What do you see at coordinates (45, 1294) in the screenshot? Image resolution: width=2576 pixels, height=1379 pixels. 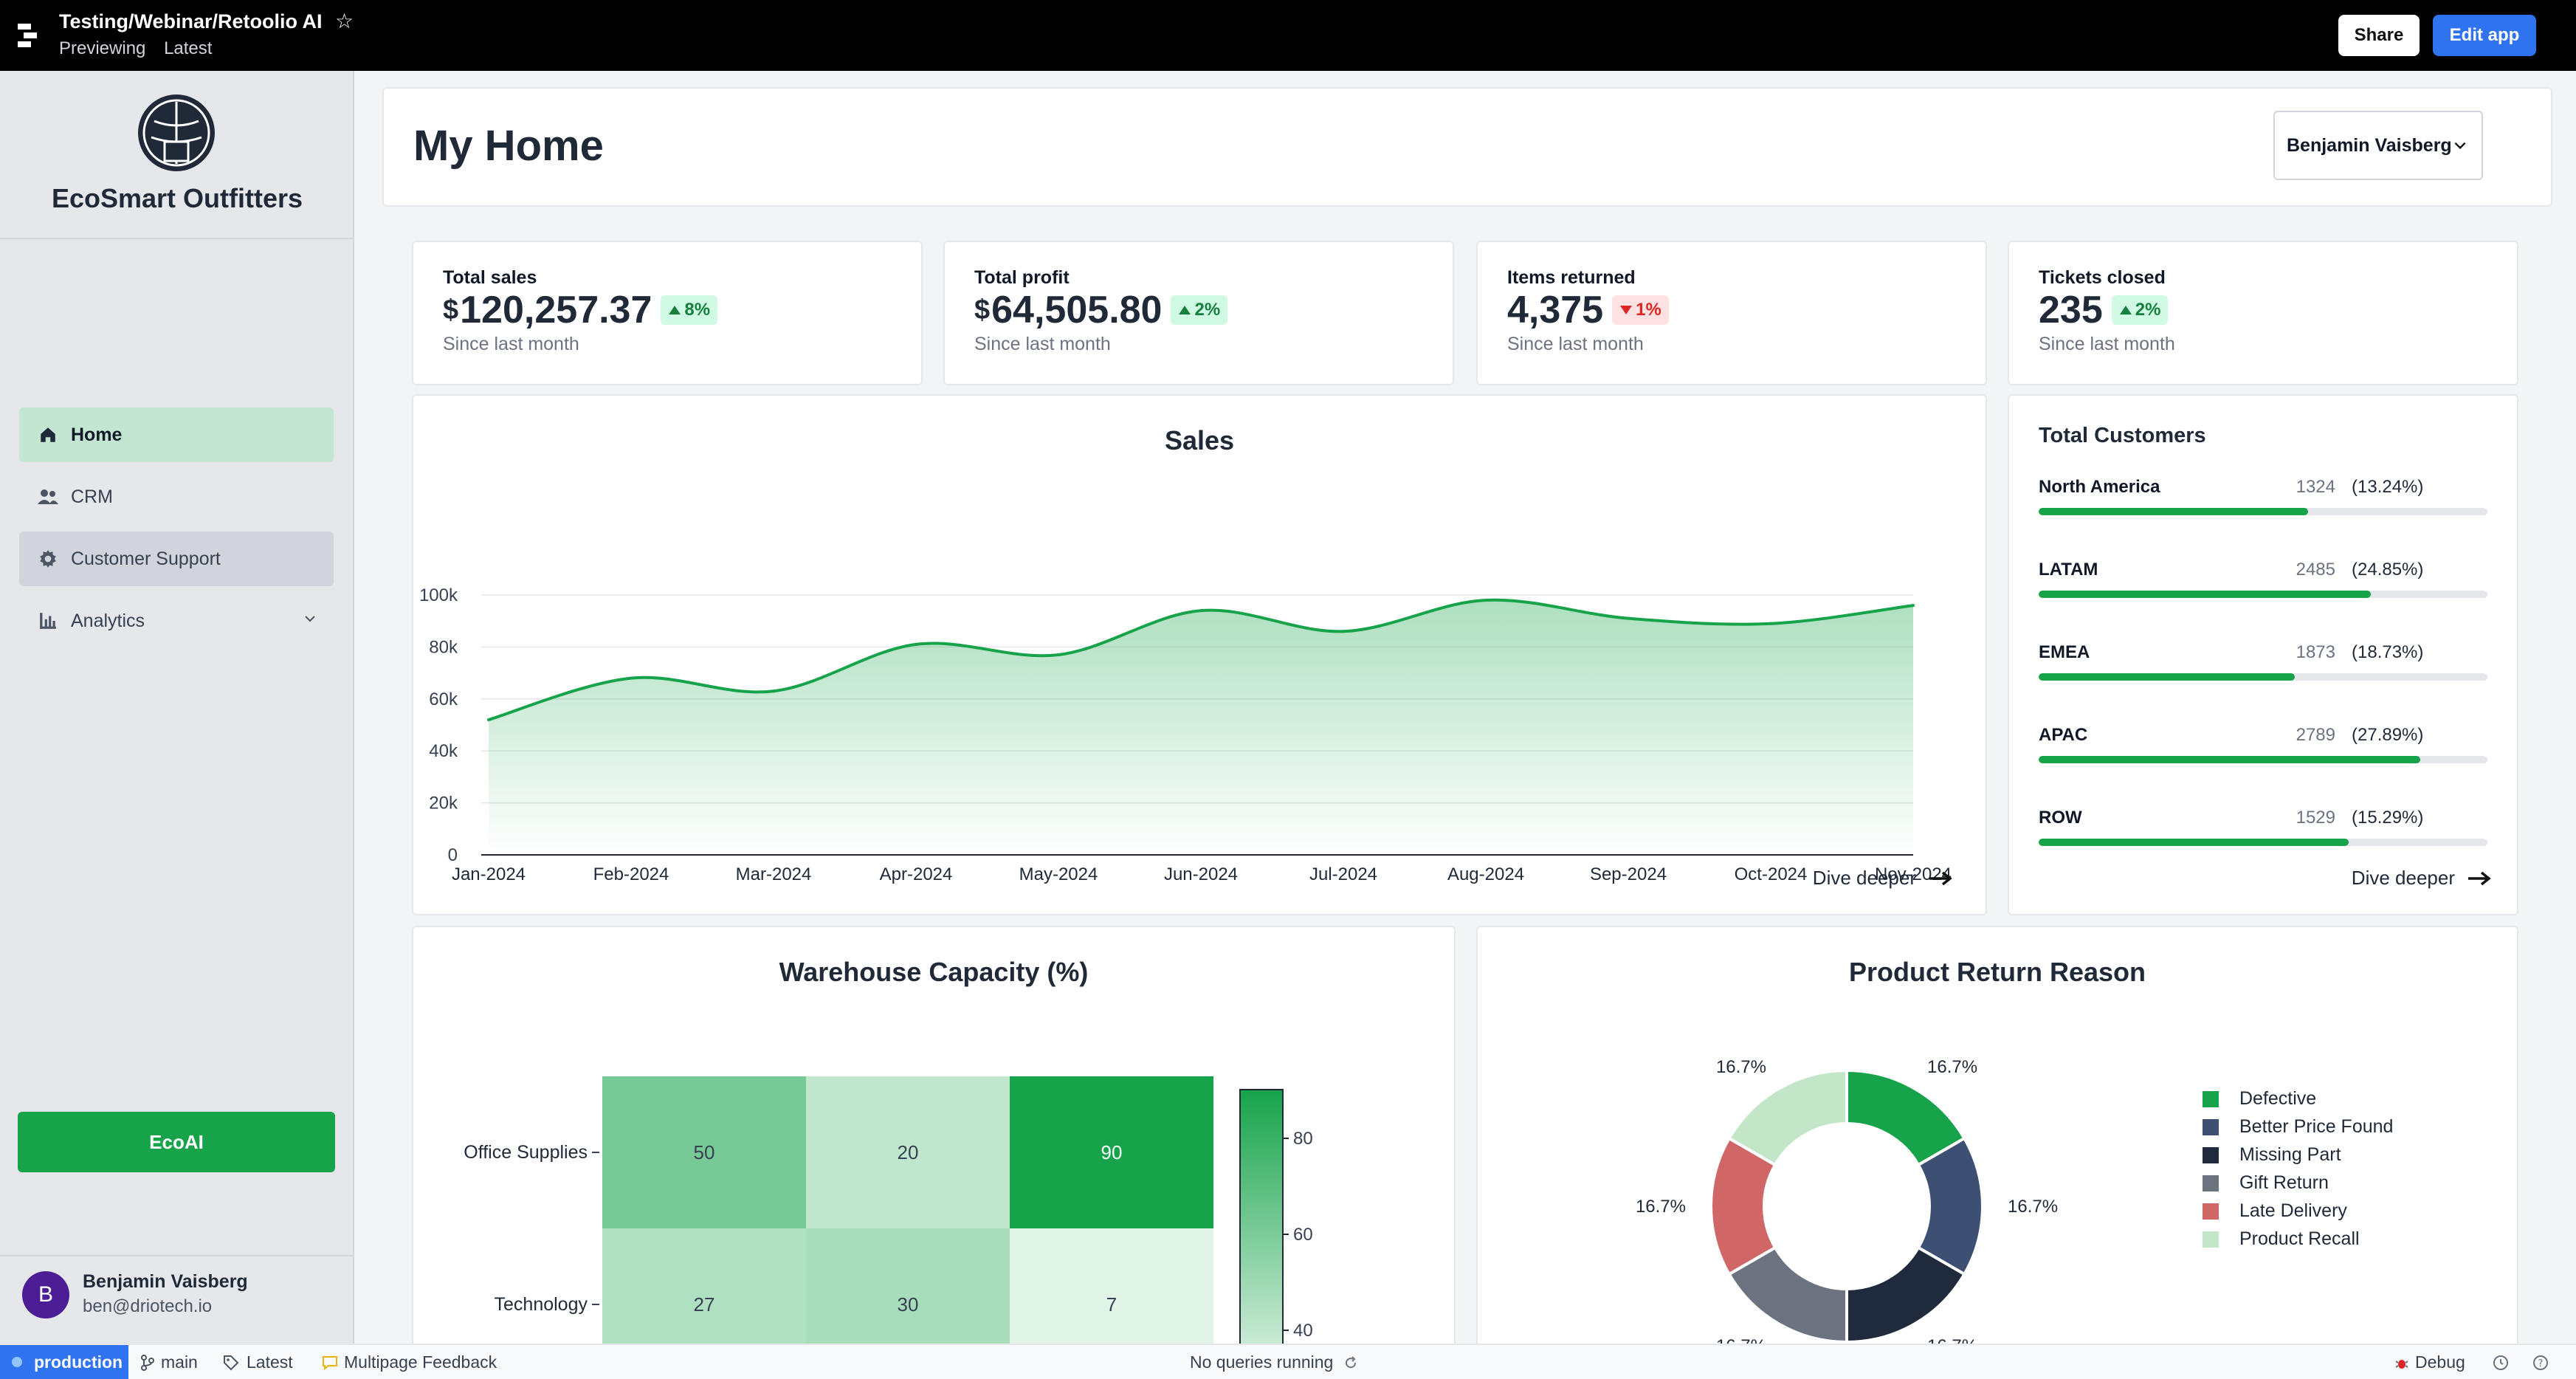 I see `avatar: B` at bounding box center [45, 1294].